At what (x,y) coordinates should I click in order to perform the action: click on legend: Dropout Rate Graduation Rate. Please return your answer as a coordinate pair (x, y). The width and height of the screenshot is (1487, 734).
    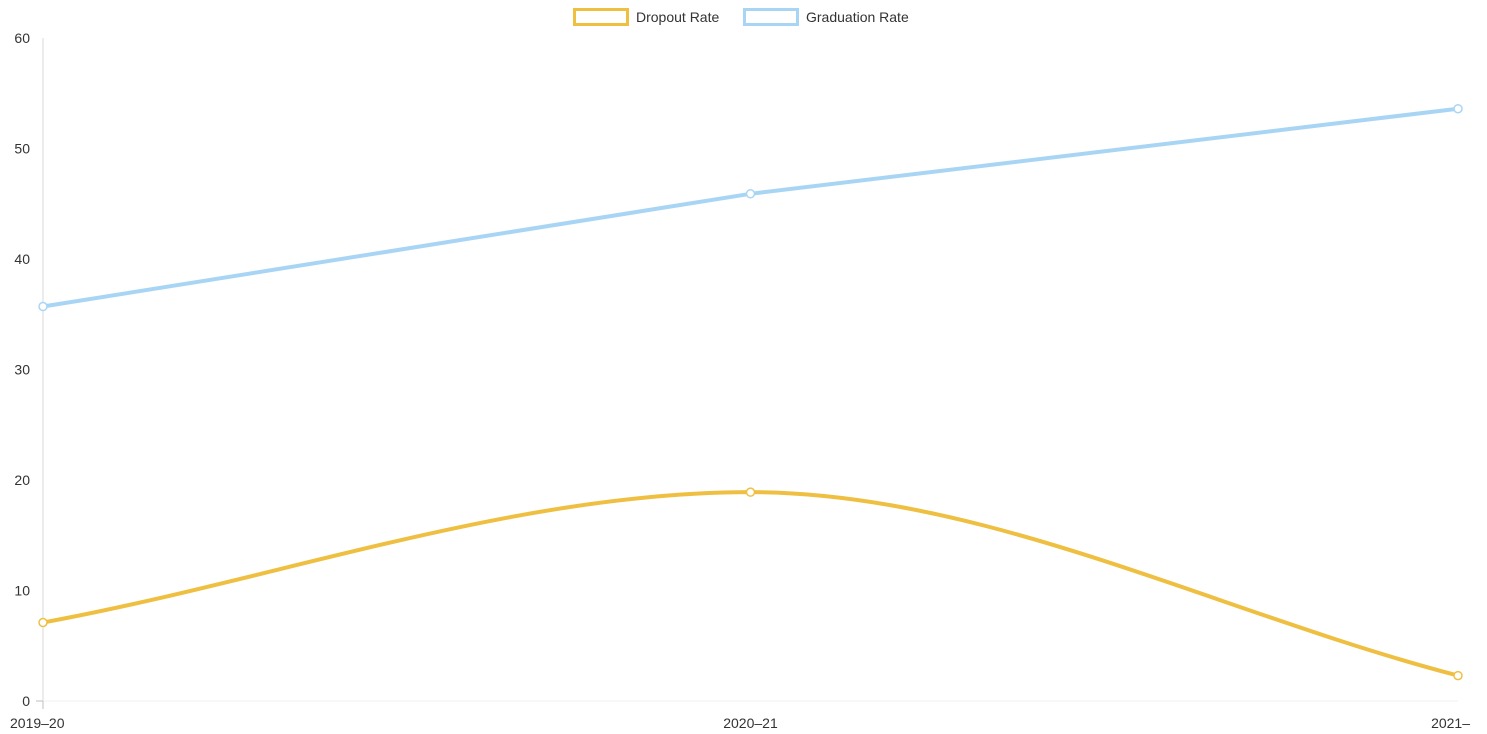
    Looking at the image, I should click on (741, 17).